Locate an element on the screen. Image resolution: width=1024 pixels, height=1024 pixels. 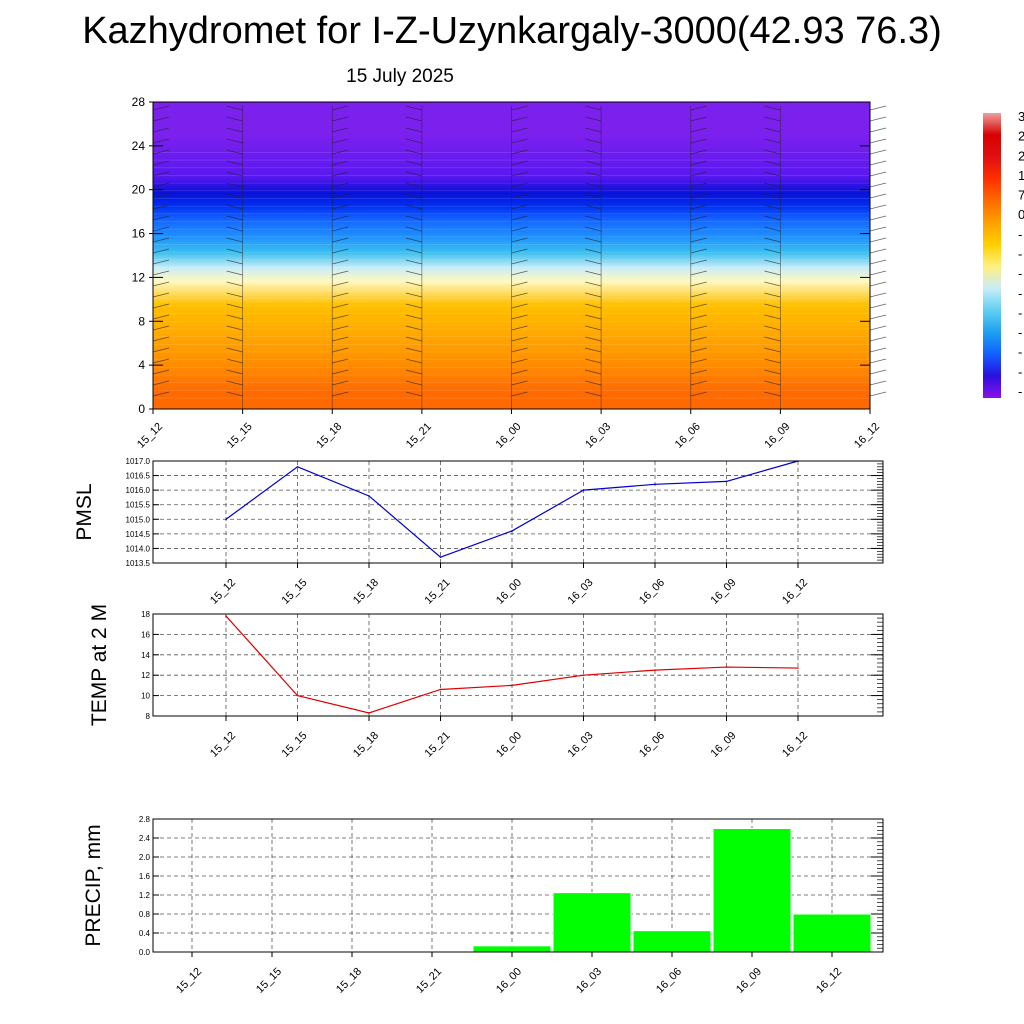
y-tick-label: 1.6 is located at coordinates (145, 876).